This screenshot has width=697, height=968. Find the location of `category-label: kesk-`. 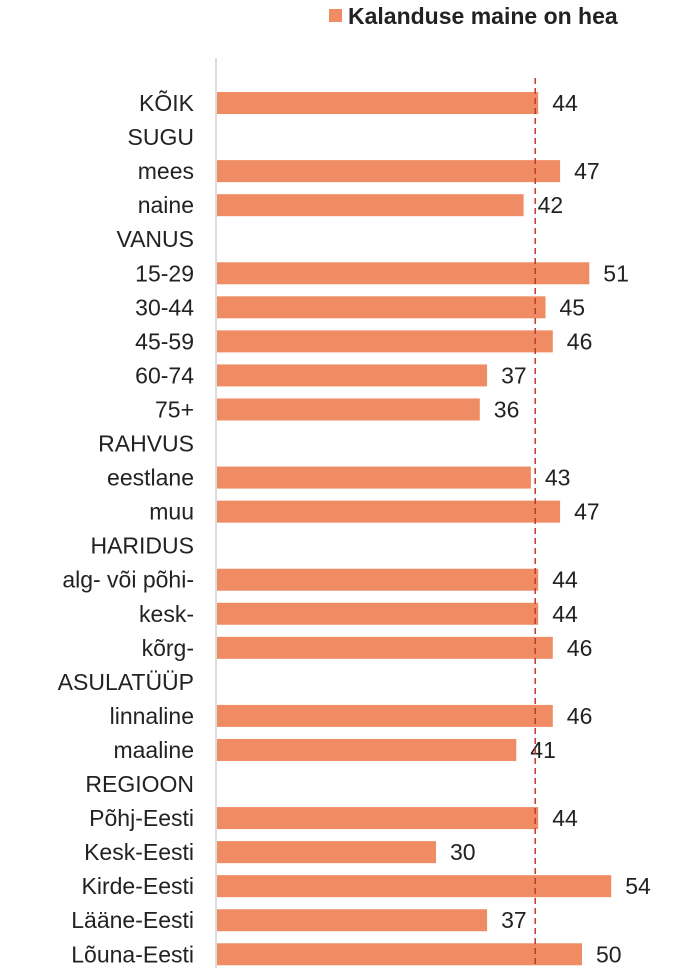

category-label: kesk- is located at coordinates (166, 614).